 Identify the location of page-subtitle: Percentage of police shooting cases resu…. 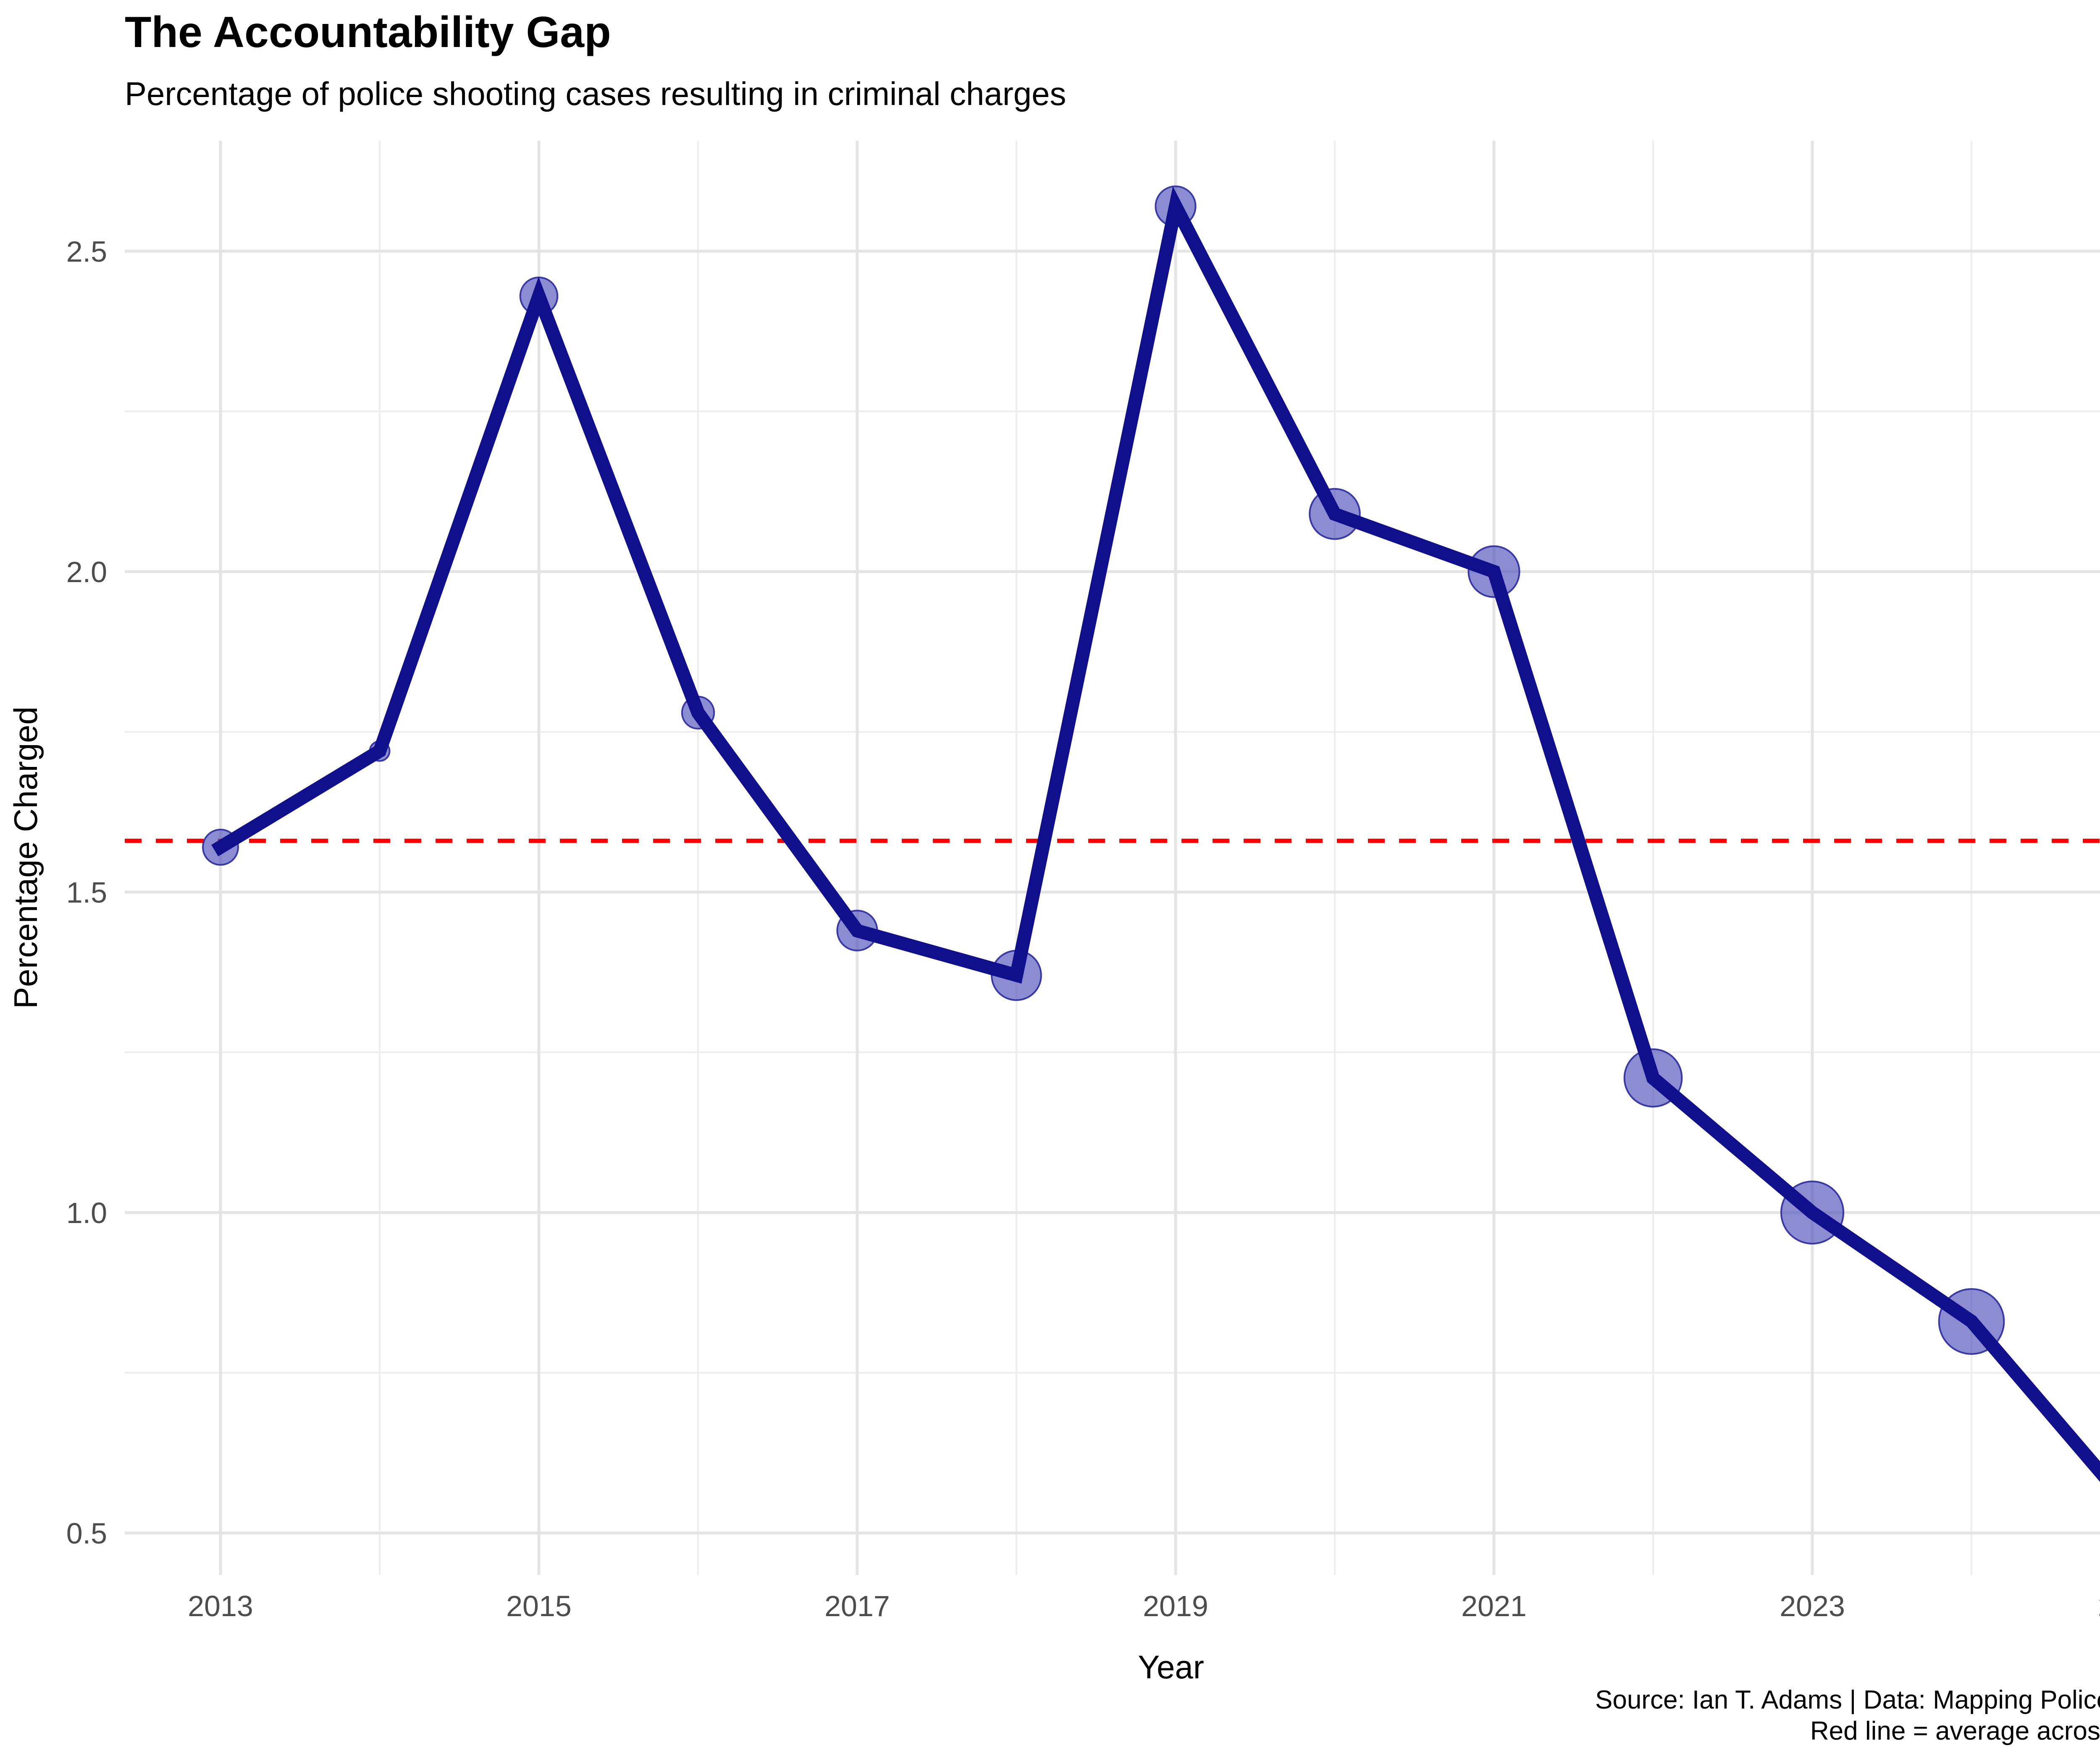
(595, 93).